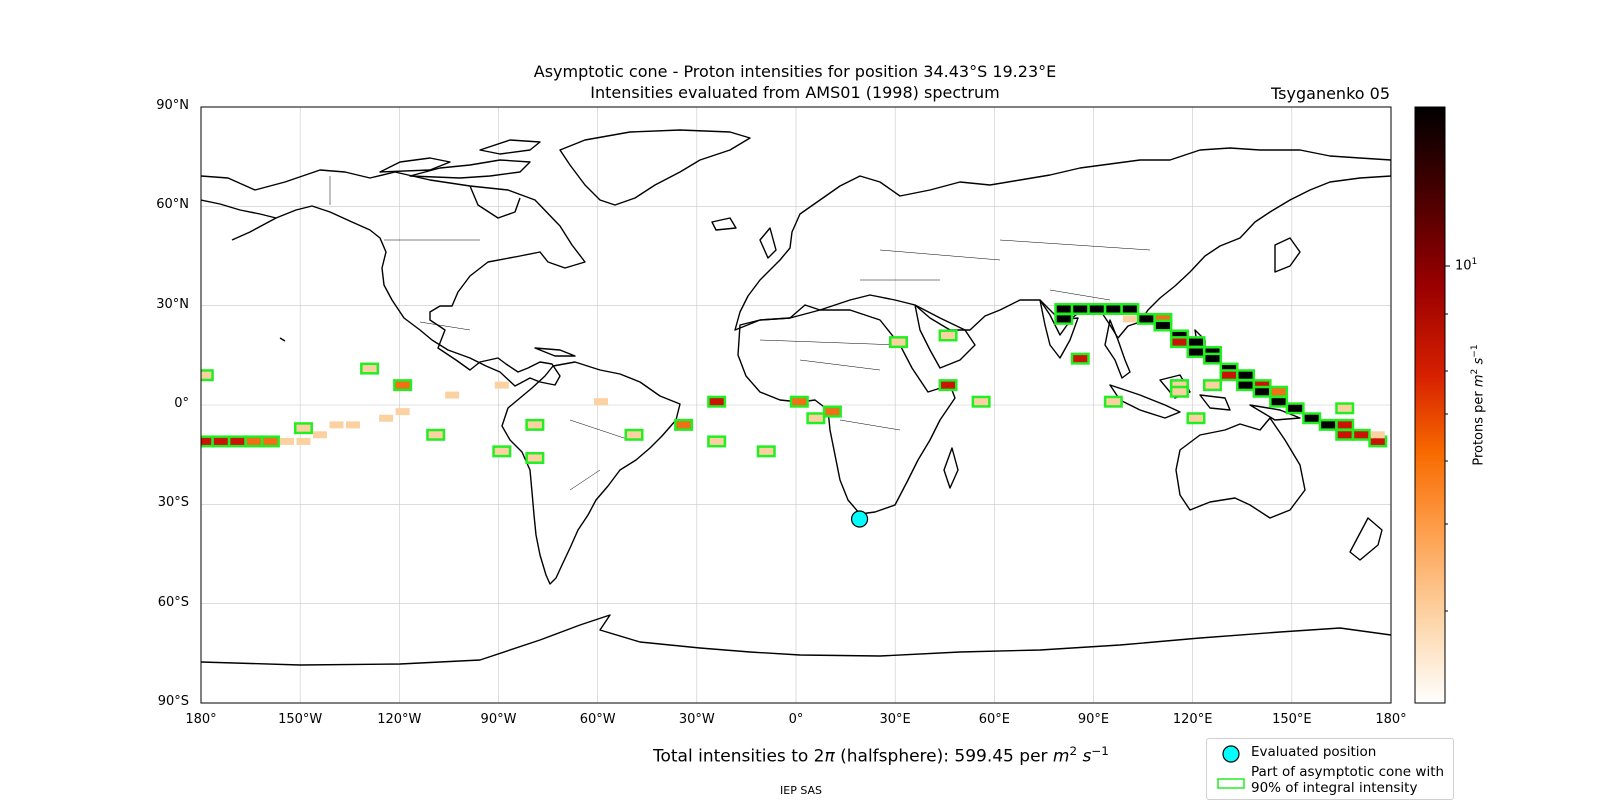 The height and width of the screenshot is (800, 1600). What do you see at coordinates (1205, 397) in the screenshot?
I see `indonesia` at bounding box center [1205, 397].